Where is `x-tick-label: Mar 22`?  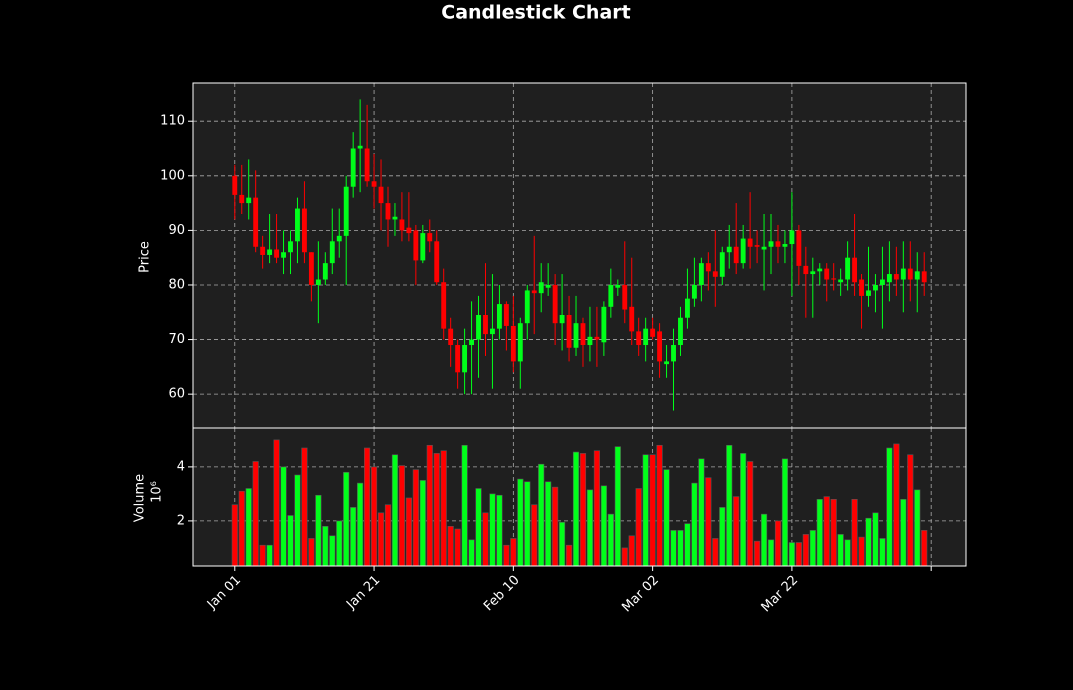 x-tick-label: Mar 22 is located at coordinates (780, 594).